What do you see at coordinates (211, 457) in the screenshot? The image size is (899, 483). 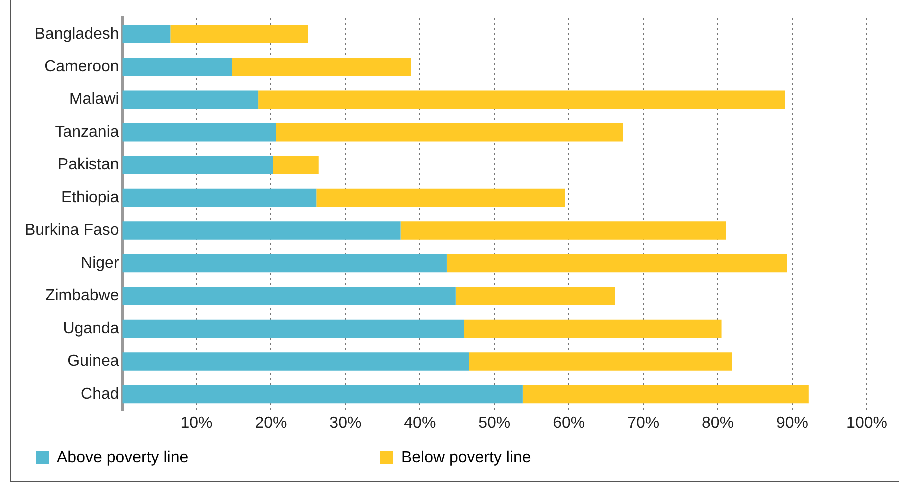 I see `legend-label: Above poverty line` at bounding box center [211, 457].